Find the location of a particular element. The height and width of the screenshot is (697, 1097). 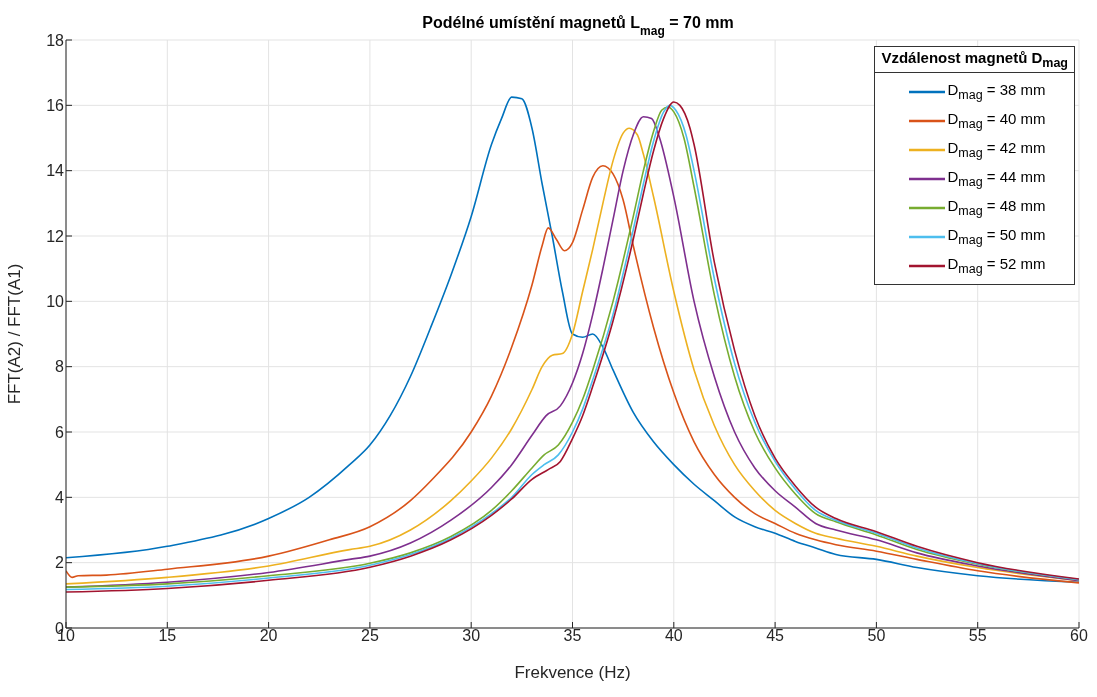

x-tick-label: 55 is located at coordinates (977, 636).